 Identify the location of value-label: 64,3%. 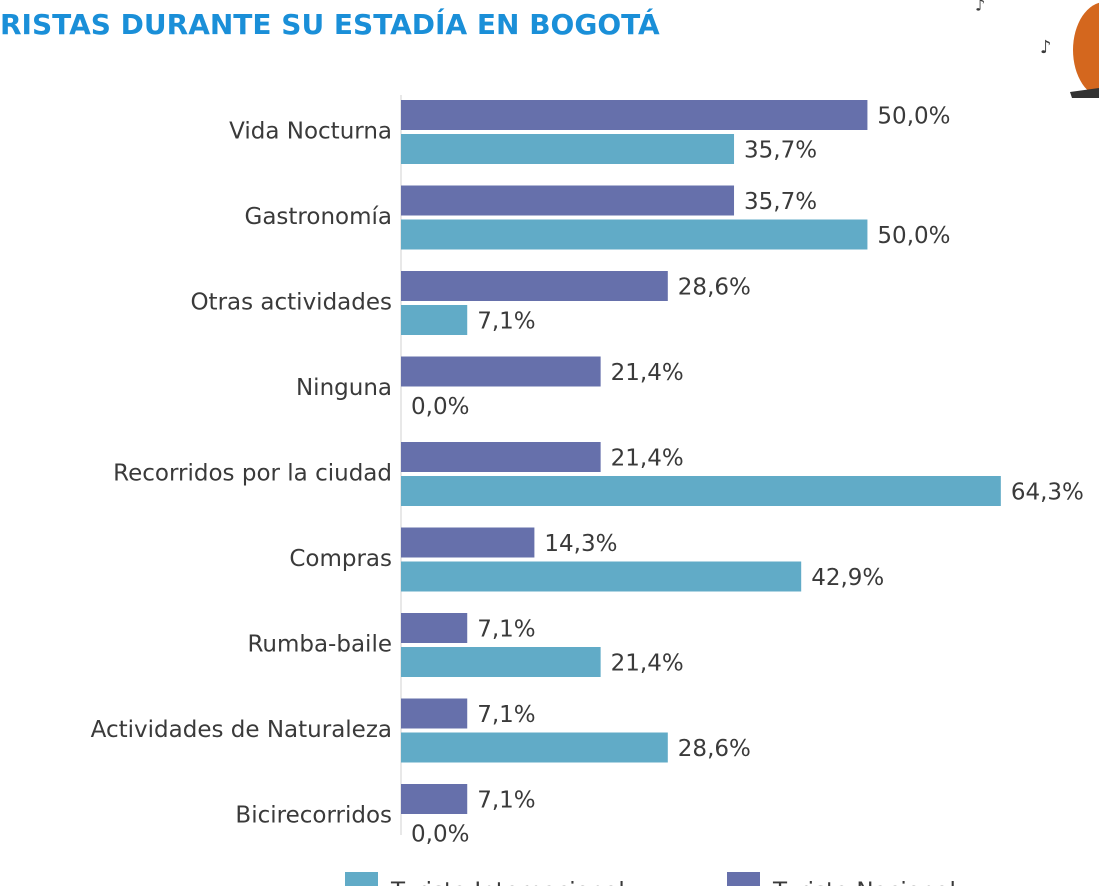
(1047, 493).